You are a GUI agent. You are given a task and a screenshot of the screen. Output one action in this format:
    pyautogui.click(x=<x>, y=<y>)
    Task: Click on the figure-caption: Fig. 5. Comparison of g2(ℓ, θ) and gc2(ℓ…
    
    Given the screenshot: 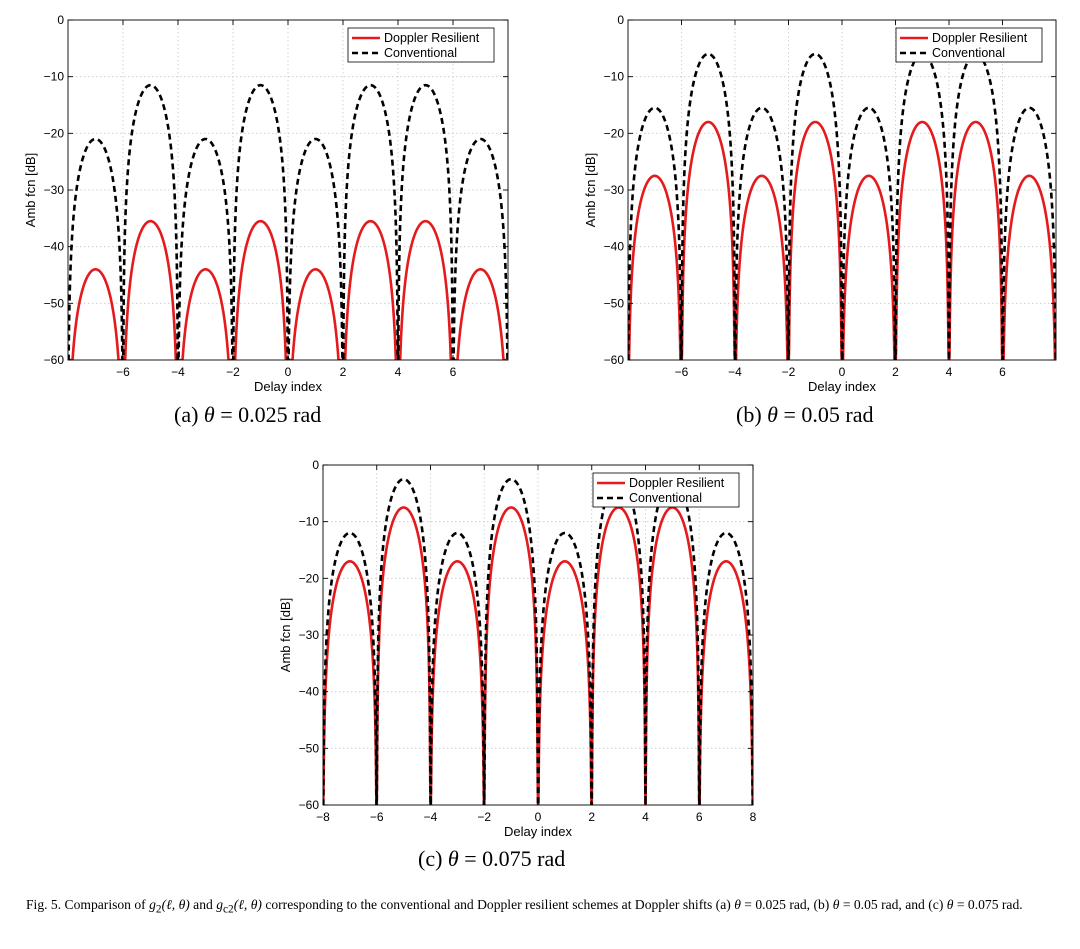 What is the action you would take?
    pyautogui.click(x=524, y=906)
    